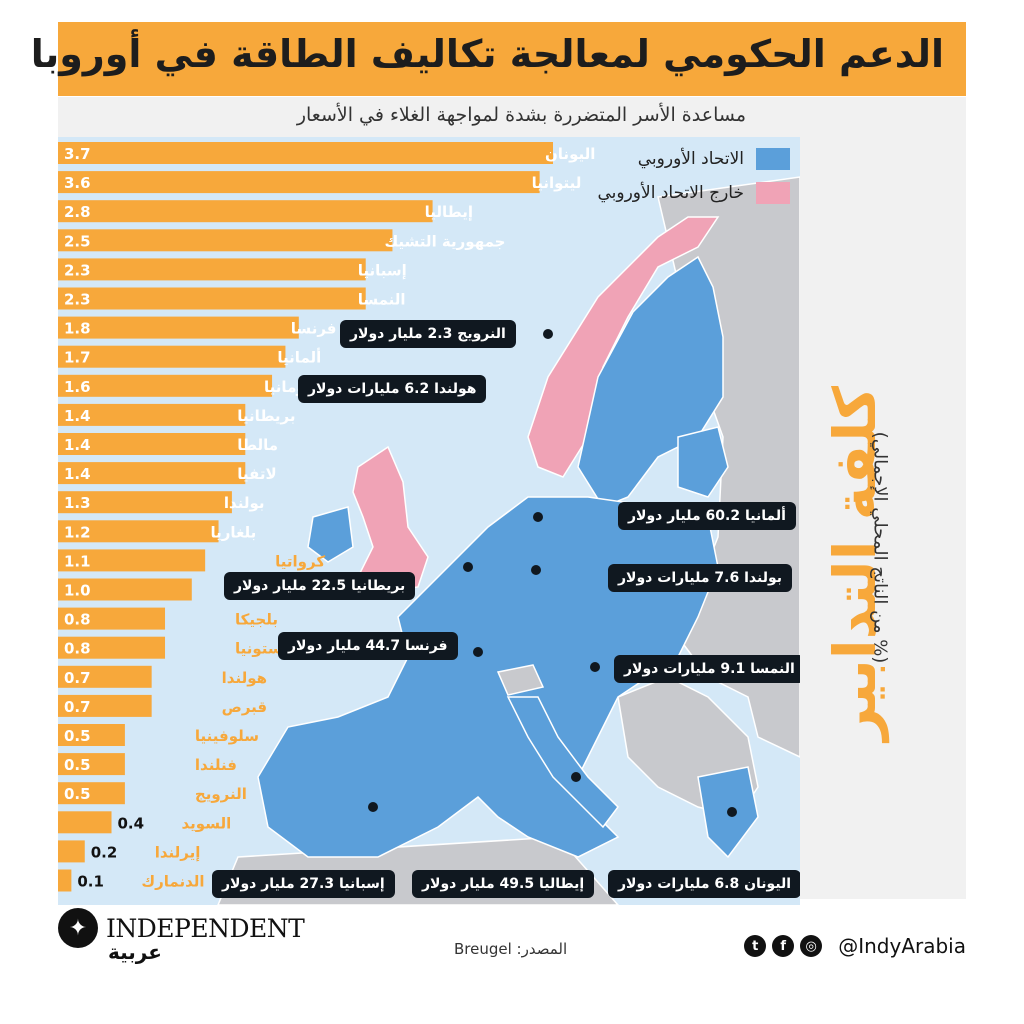  What do you see at coordinates (503, 884) in the screenshot?
I see `callout-italy: إيطاليا 49.5 مليار دولار` at bounding box center [503, 884].